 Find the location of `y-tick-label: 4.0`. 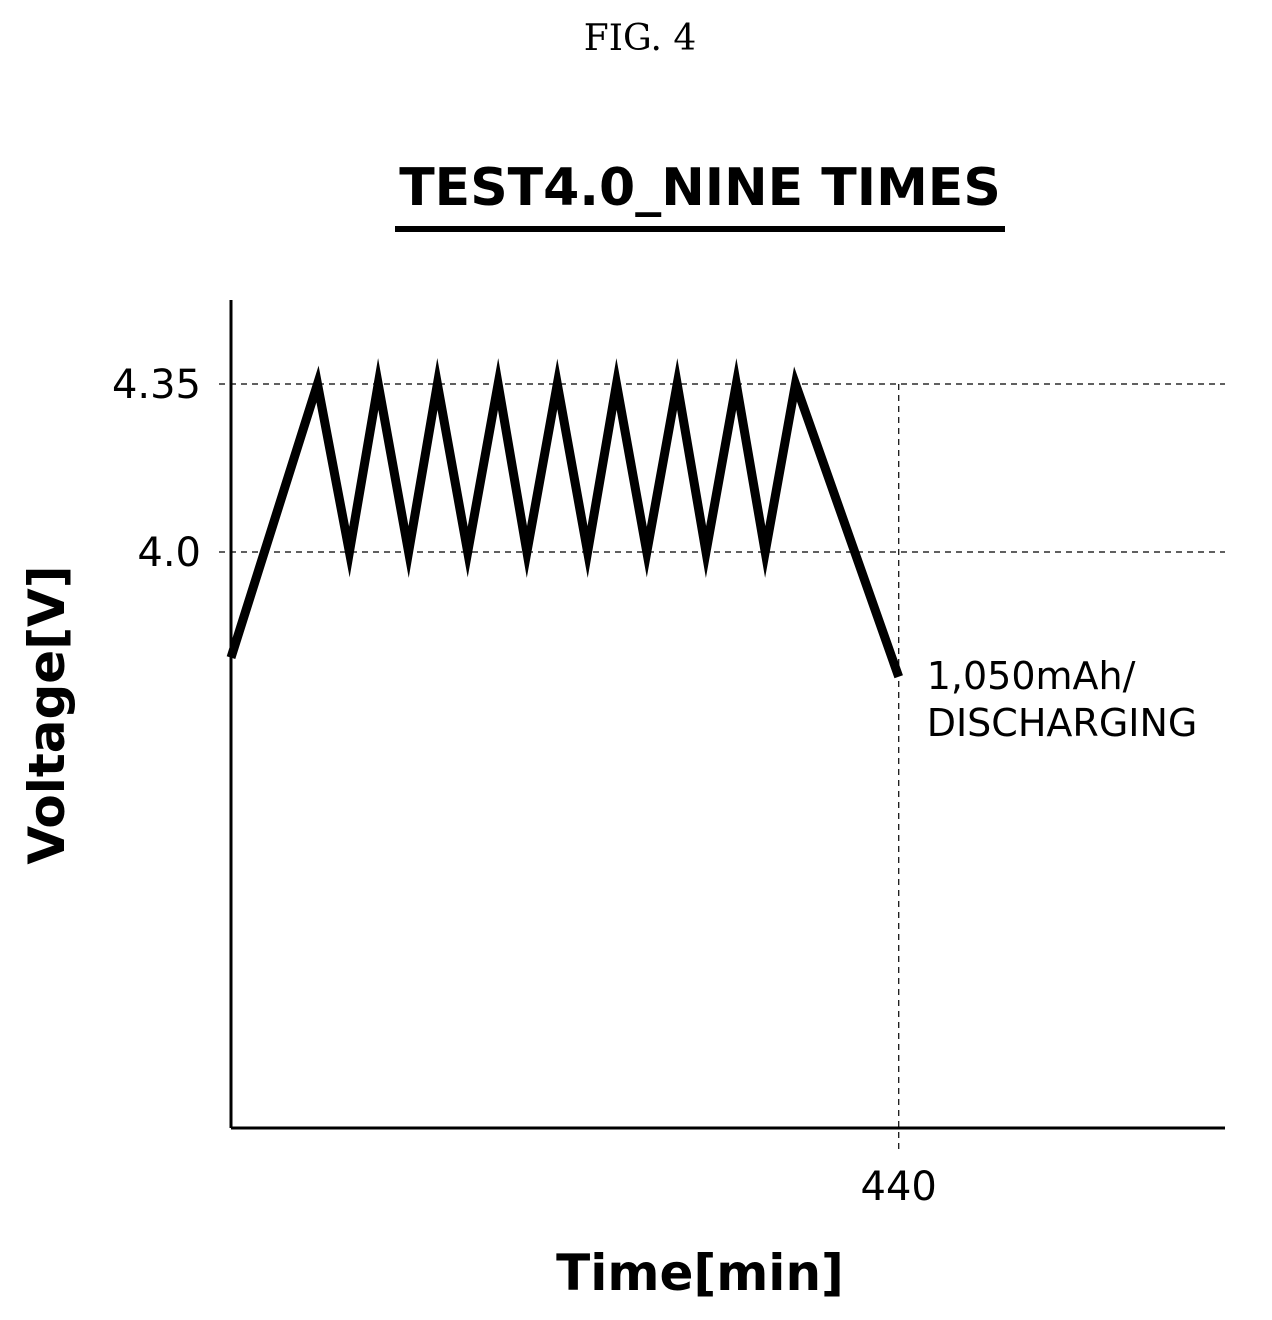

y-tick-label: 4.0 is located at coordinates (169, 553).